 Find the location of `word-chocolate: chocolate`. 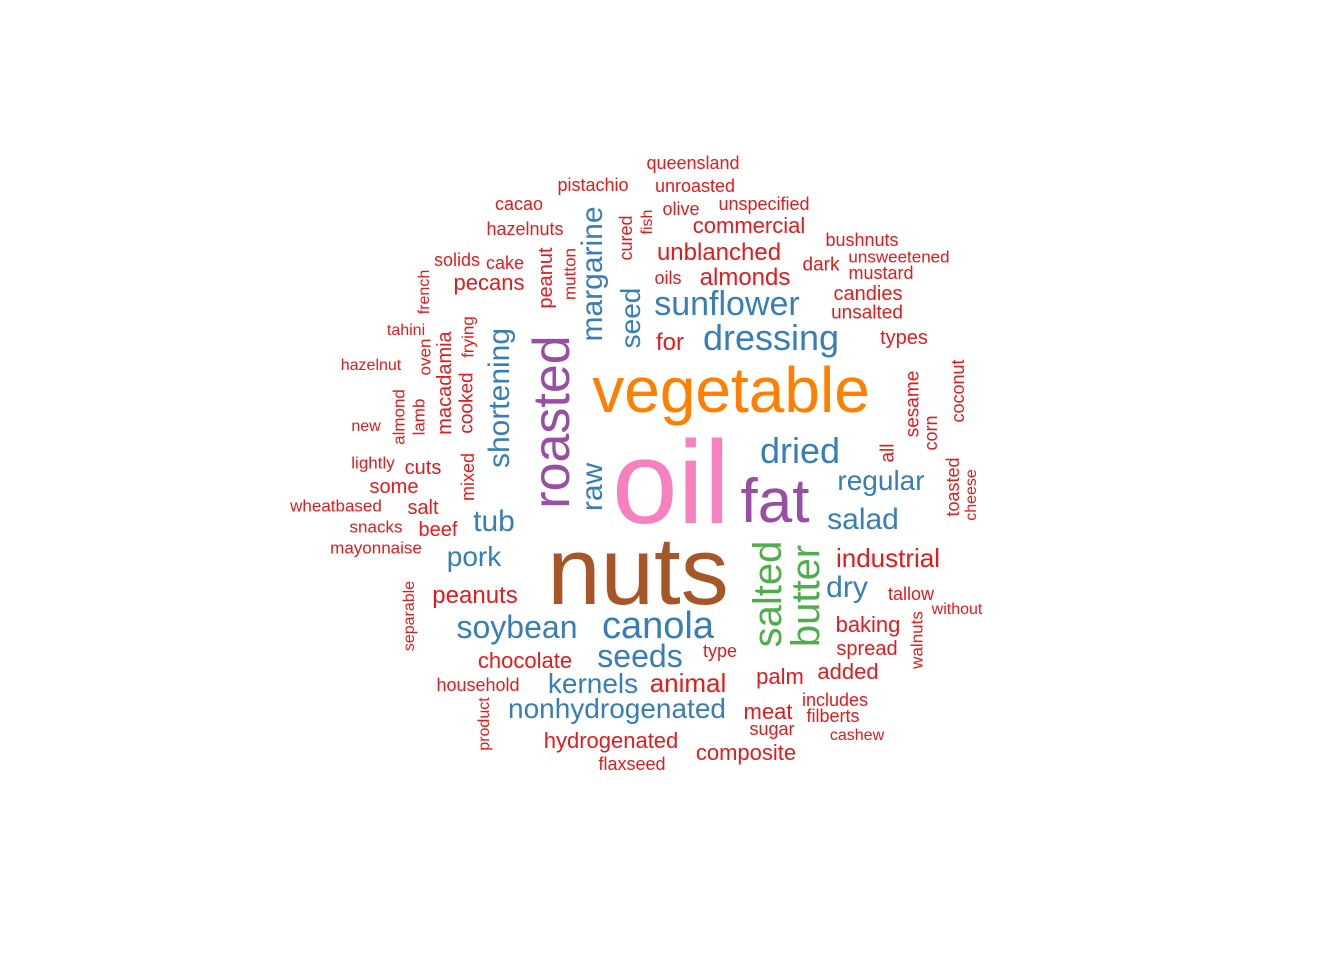

word-chocolate: chocolate is located at coordinates (525, 660).